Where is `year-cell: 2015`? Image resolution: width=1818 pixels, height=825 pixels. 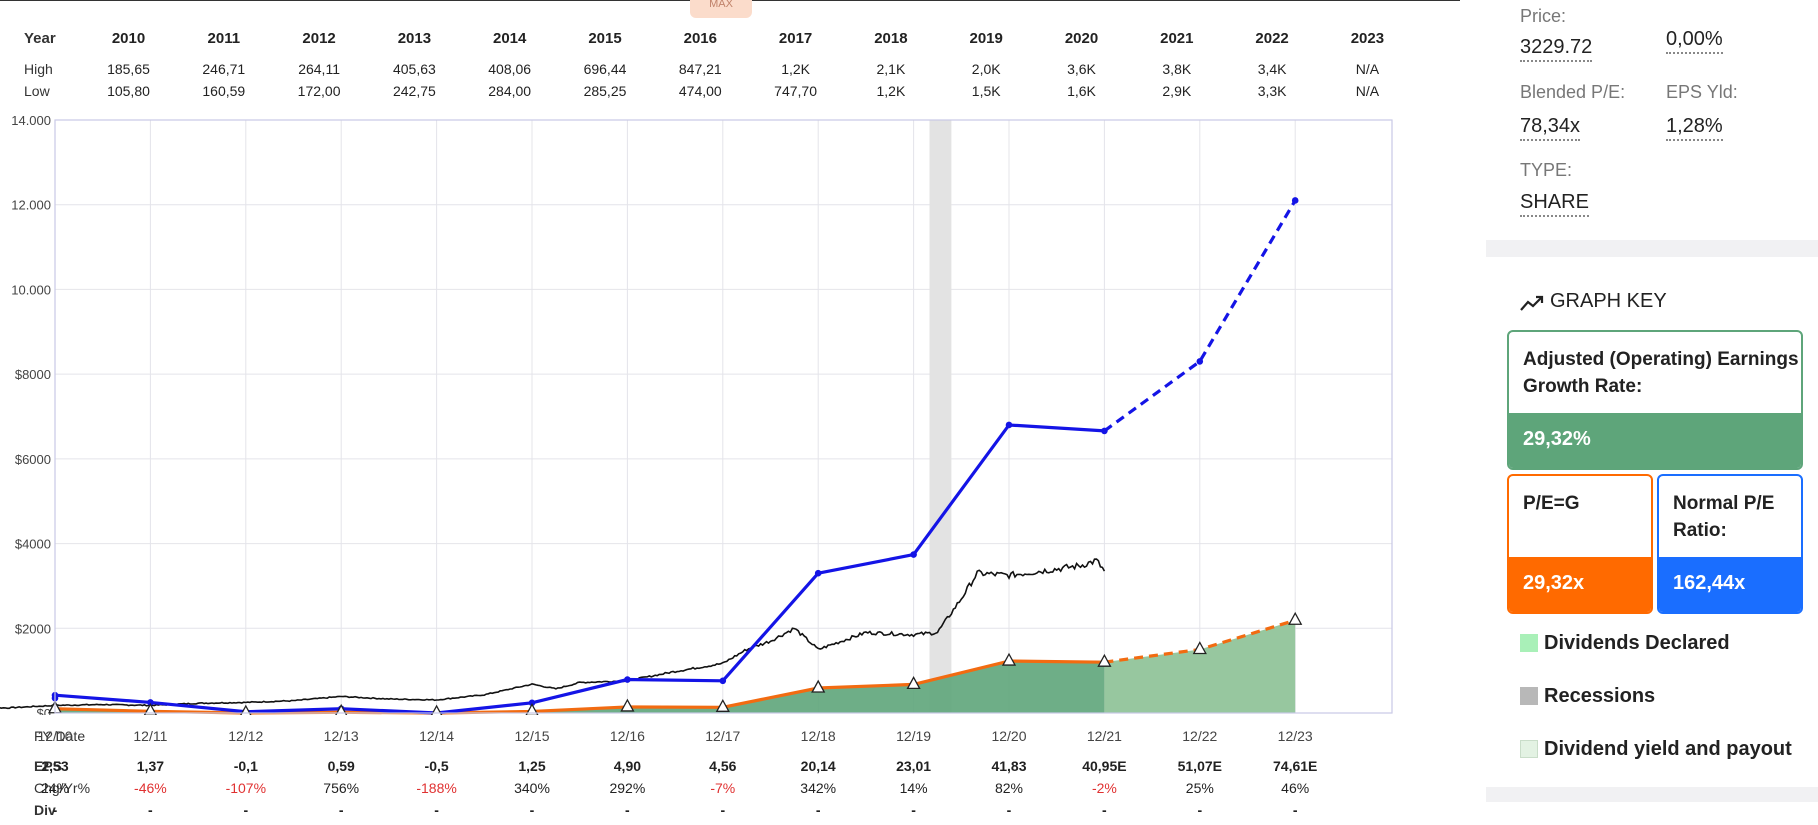 year-cell: 2015 is located at coordinates (605, 38).